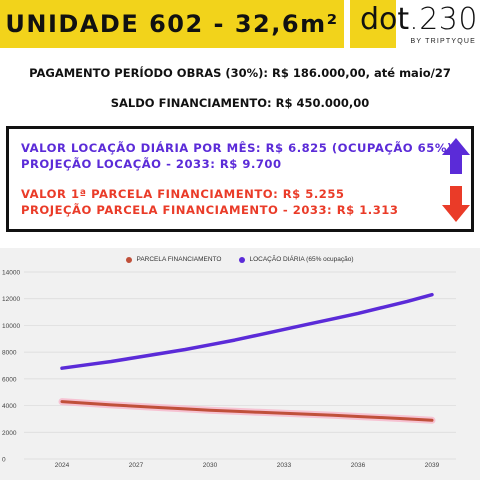 This screenshot has height=480, width=480. Describe the element at coordinates (247, 411) in the screenshot. I see `series-line-financing` at that location.